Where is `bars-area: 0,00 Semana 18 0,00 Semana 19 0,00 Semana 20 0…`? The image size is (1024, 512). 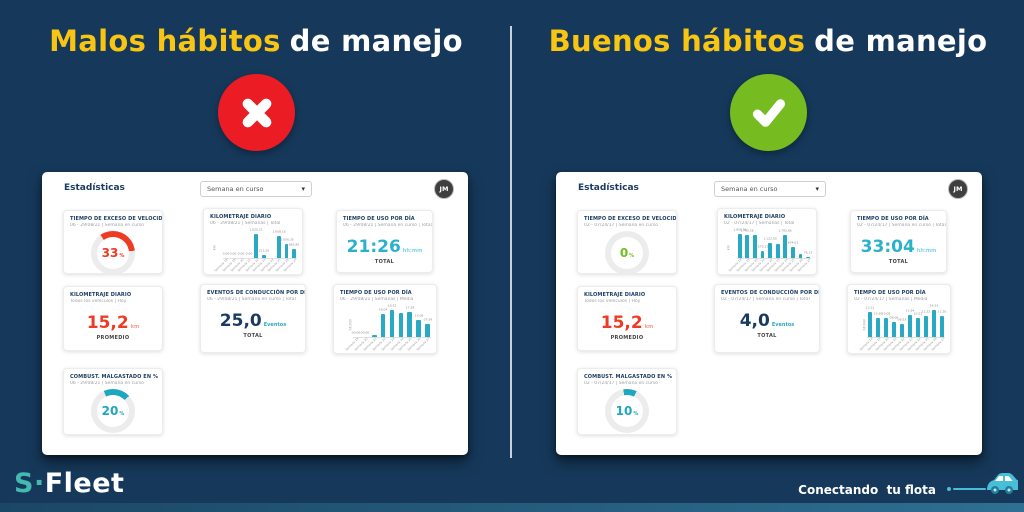
bars-area: 0,00 Semana 18 0,00 Semana 19 0,00 Semana 20 0… is located at coordinates (257, 250).